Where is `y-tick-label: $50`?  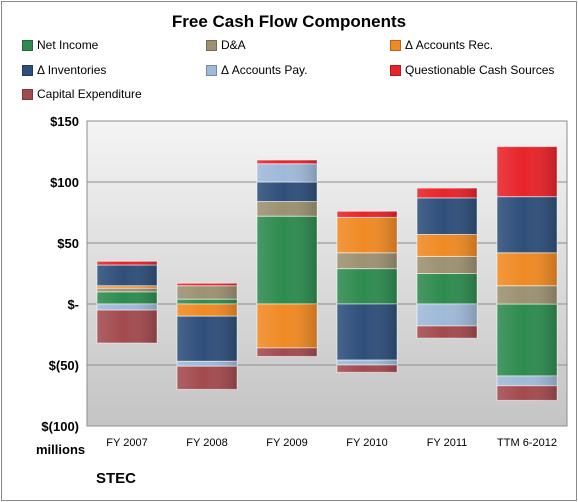 y-tick-label: $50 is located at coordinates (68, 243).